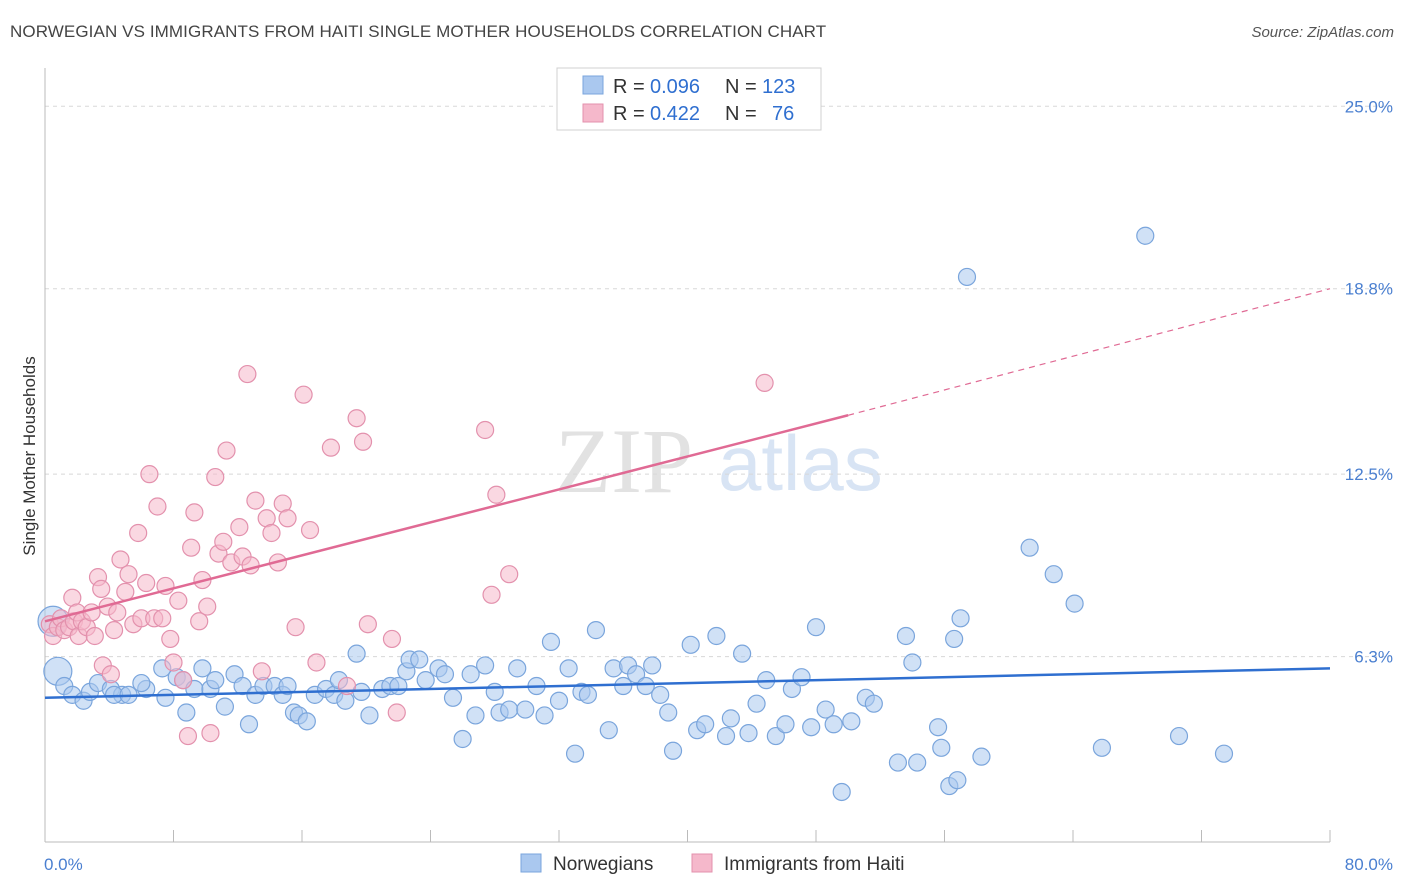 Image resolution: width=1406 pixels, height=892 pixels. What do you see at coordinates (741, 114) in the screenshot?
I see `stats-n-label-2: N =` at bounding box center [741, 114].